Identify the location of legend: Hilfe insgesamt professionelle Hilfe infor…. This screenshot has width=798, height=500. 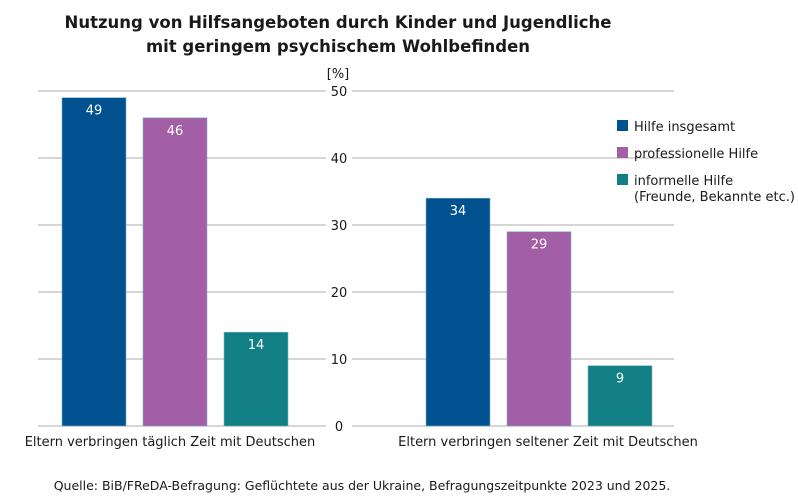
(706, 162).